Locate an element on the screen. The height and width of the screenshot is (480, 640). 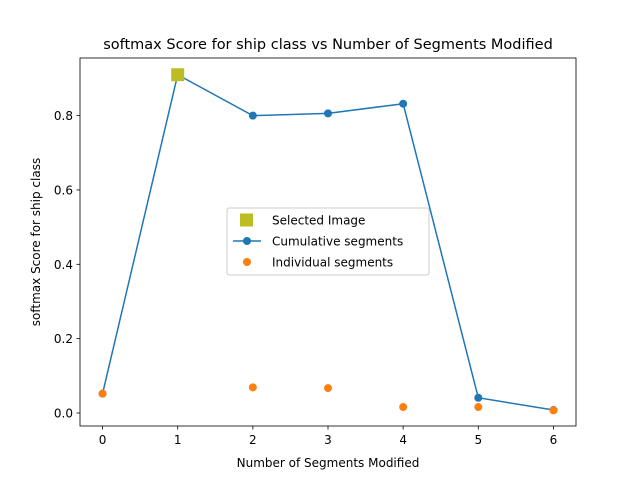
legend-cumulative-label: Cumulative segments is located at coordinates (337, 242).